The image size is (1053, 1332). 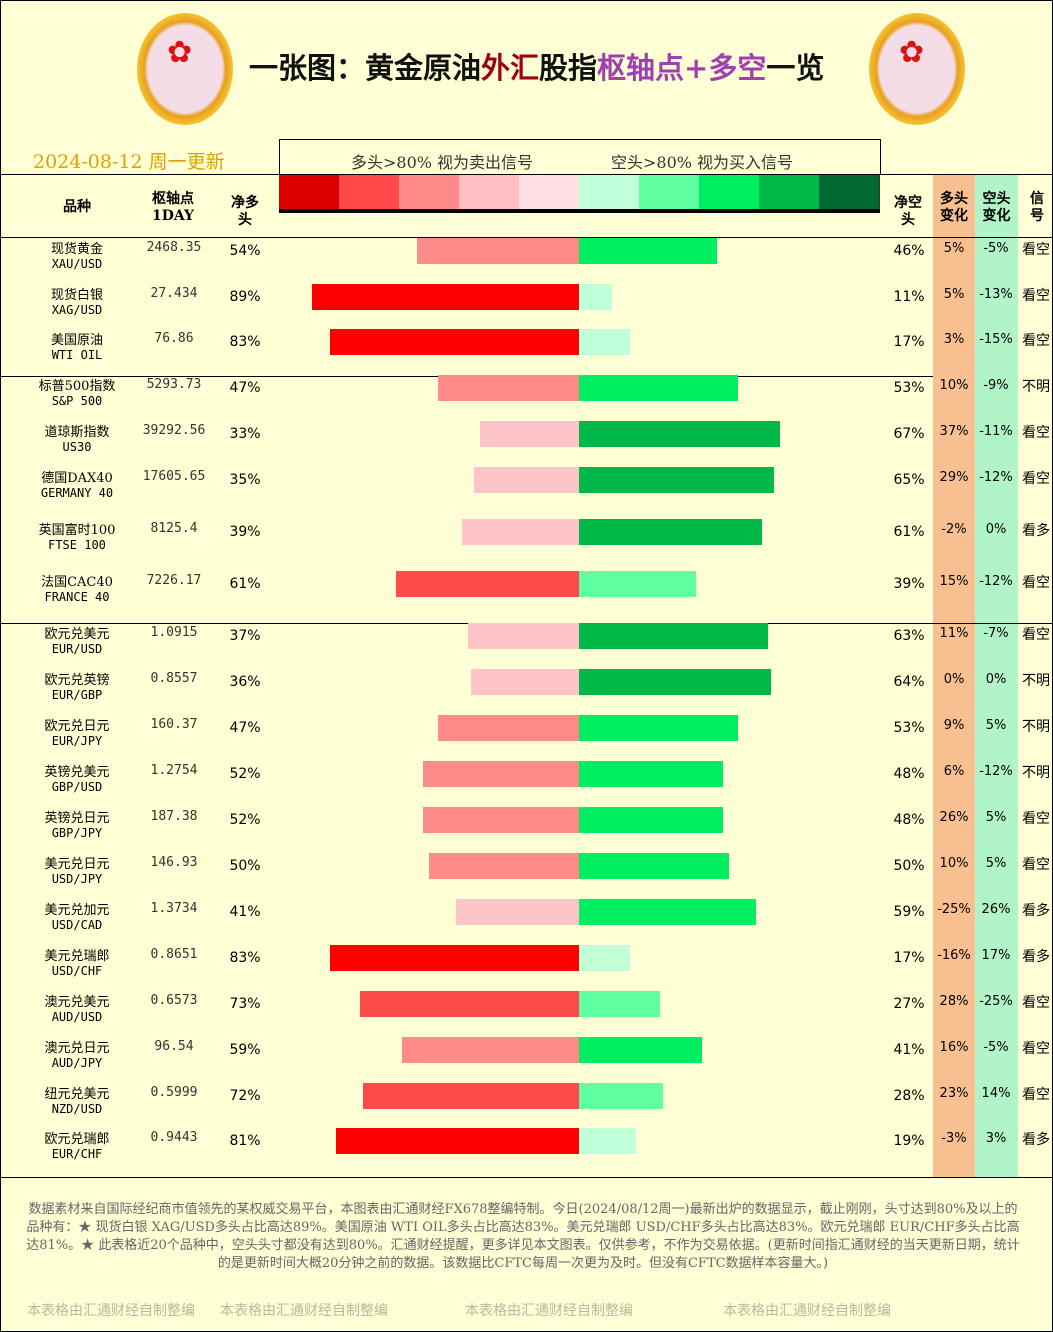 What do you see at coordinates (77, 1139) in the screenshot?
I see `instrument-name: 欧元兑瑞郎` at bounding box center [77, 1139].